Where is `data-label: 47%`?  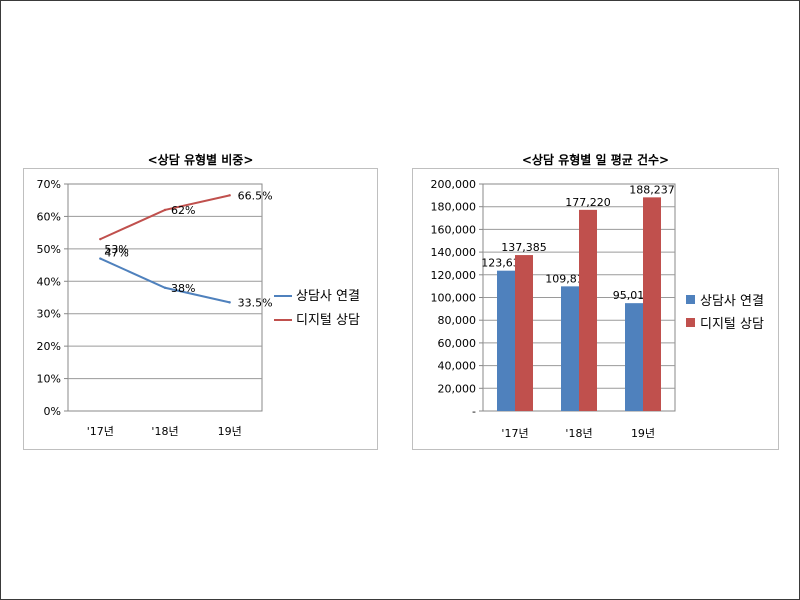 data-label: 47% is located at coordinates (116, 253).